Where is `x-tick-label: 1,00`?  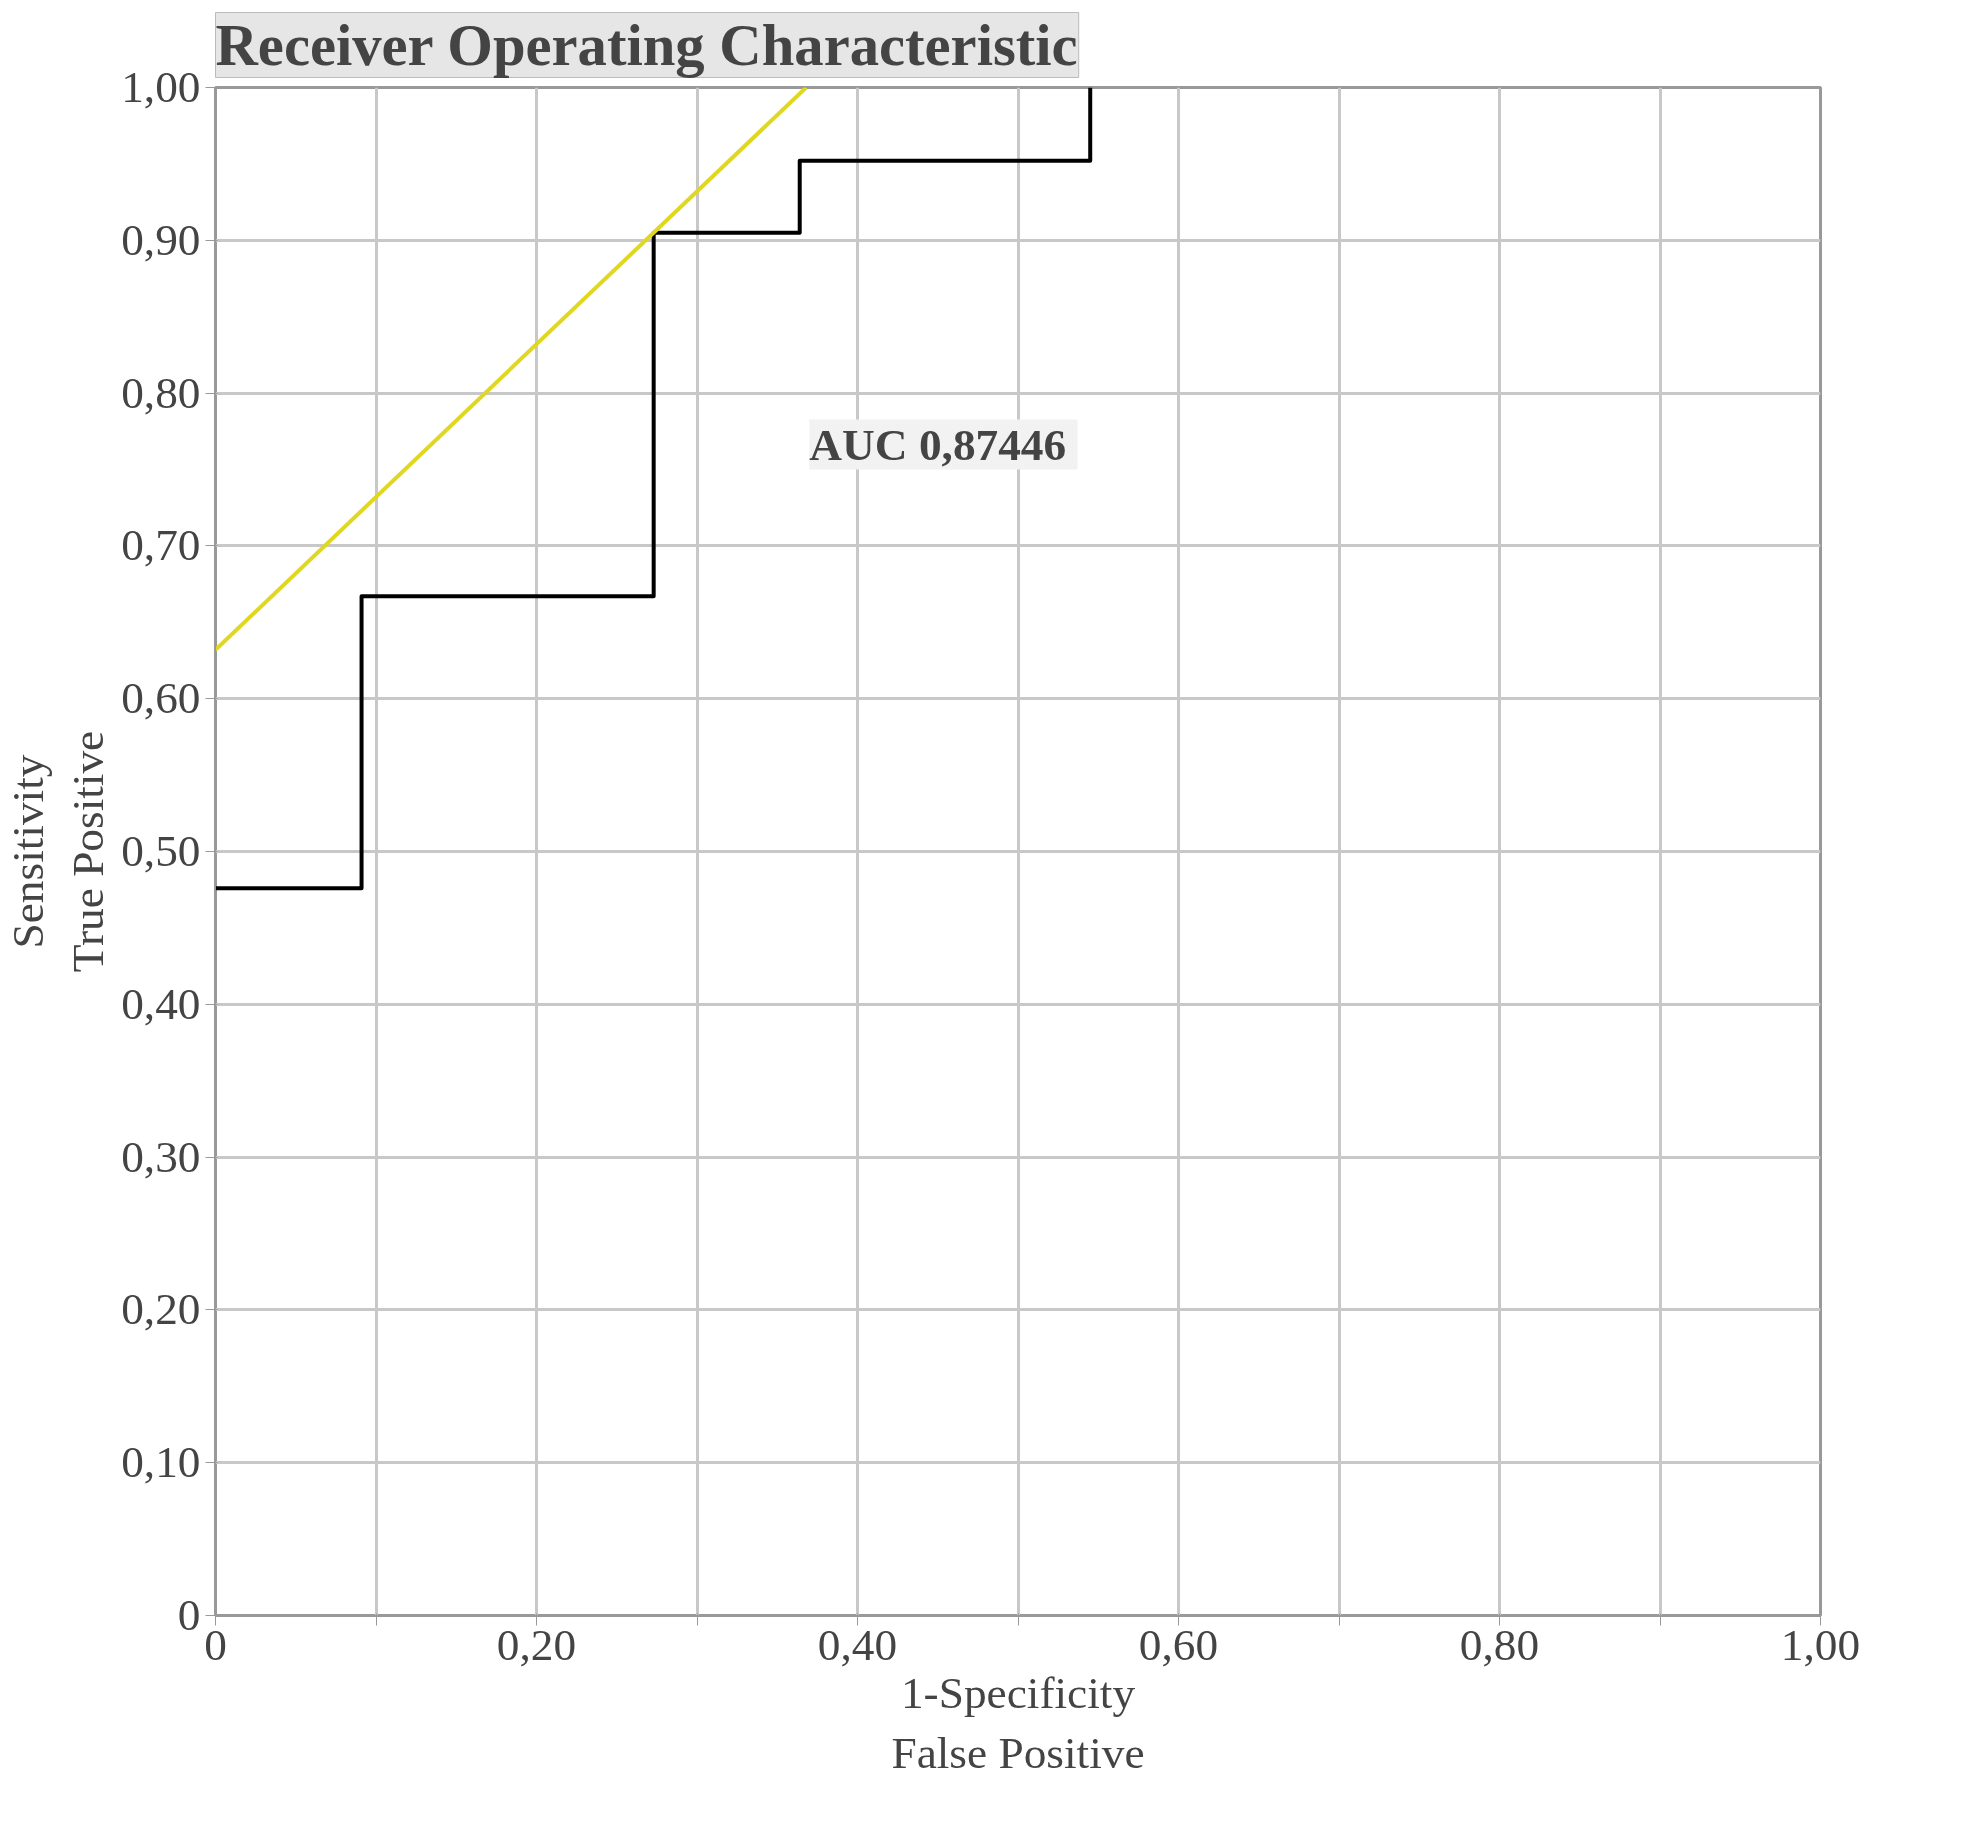 x-tick-label: 1,00 is located at coordinates (1820, 1644).